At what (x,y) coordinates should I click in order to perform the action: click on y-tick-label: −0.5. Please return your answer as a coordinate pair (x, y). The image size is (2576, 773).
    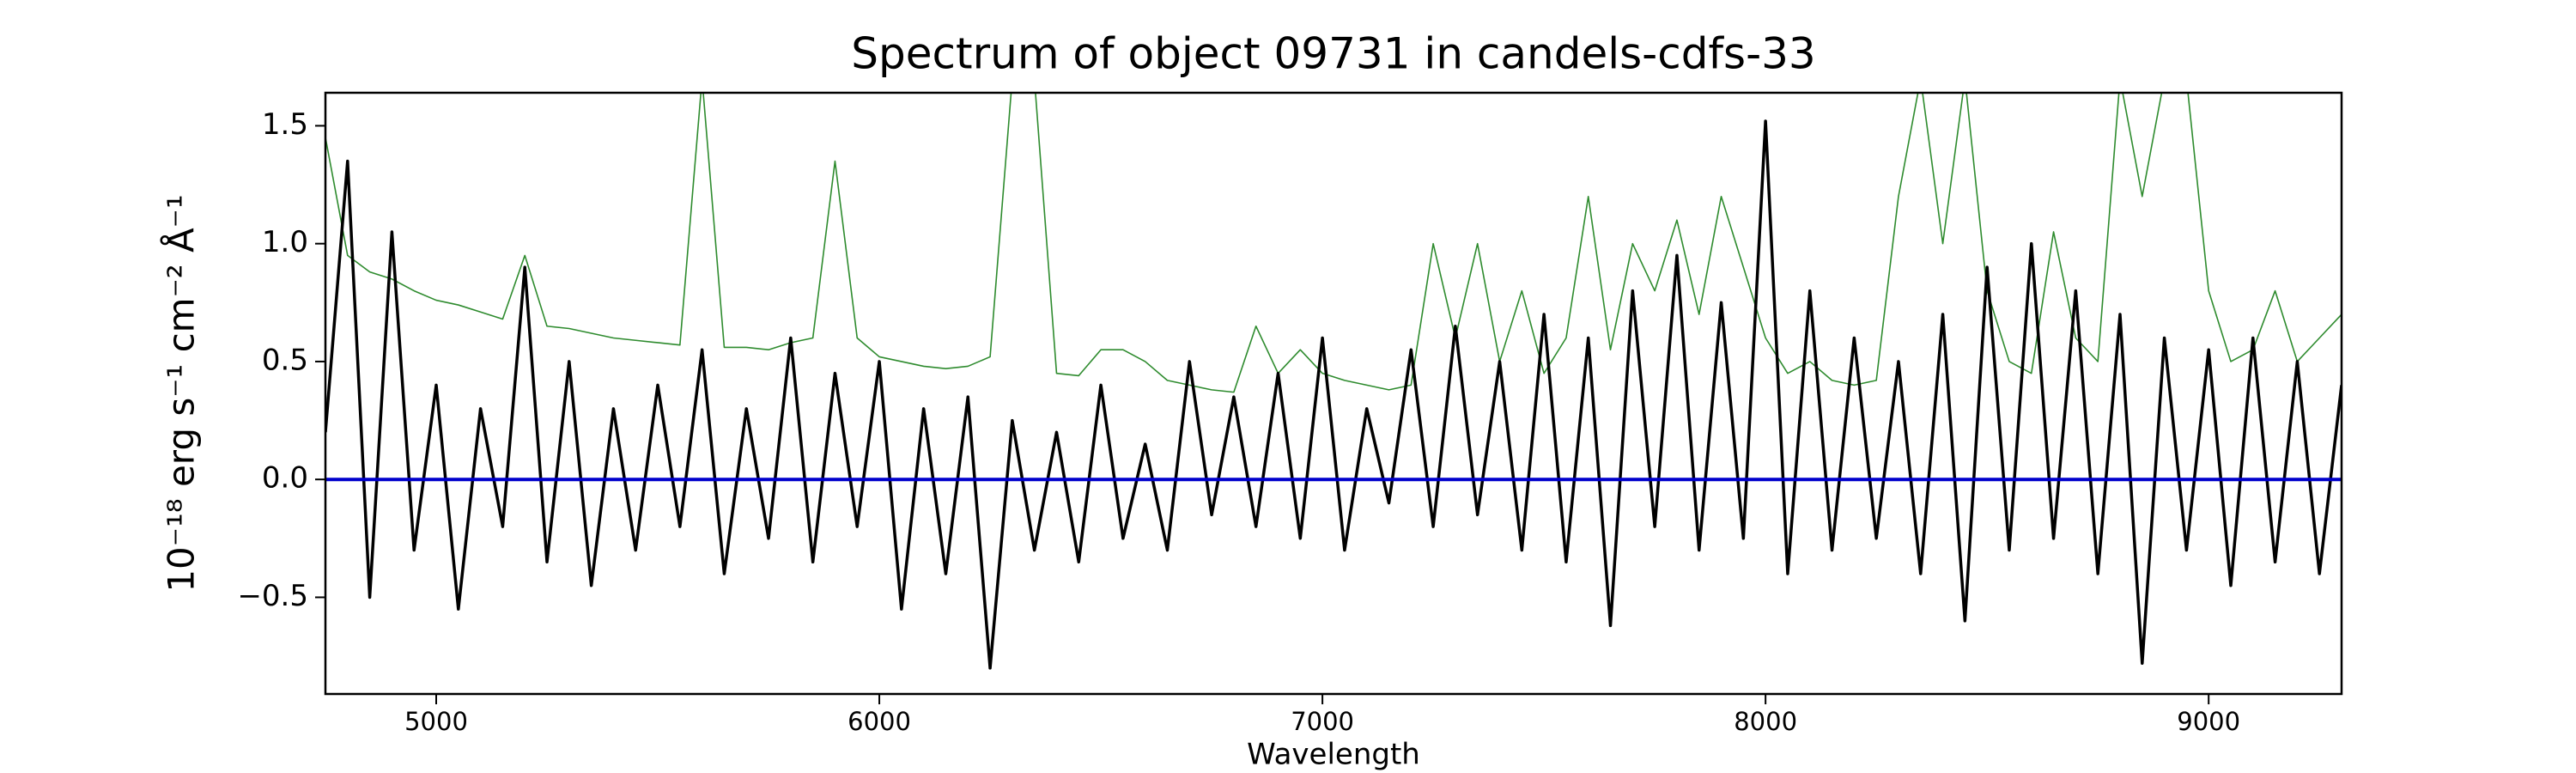
    Looking at the image, I should click on (272, 596).